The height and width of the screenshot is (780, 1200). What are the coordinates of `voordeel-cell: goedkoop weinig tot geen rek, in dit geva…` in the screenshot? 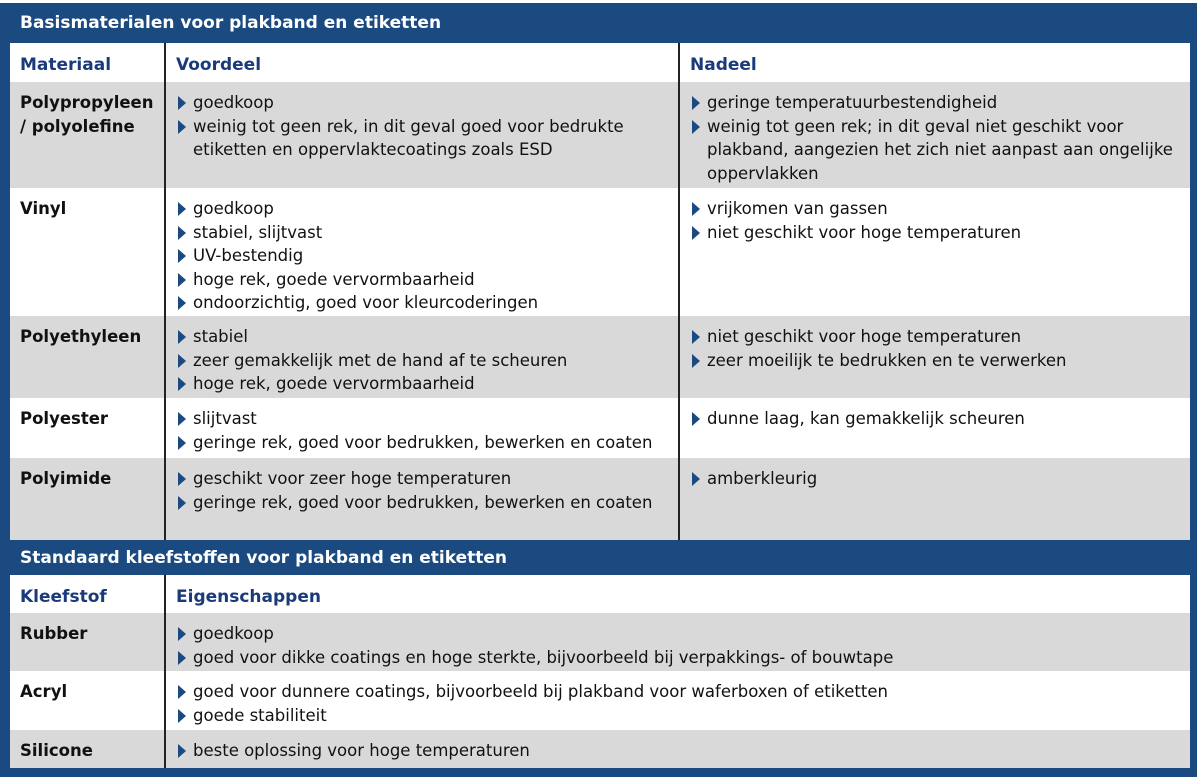 It's located at (422, 135).